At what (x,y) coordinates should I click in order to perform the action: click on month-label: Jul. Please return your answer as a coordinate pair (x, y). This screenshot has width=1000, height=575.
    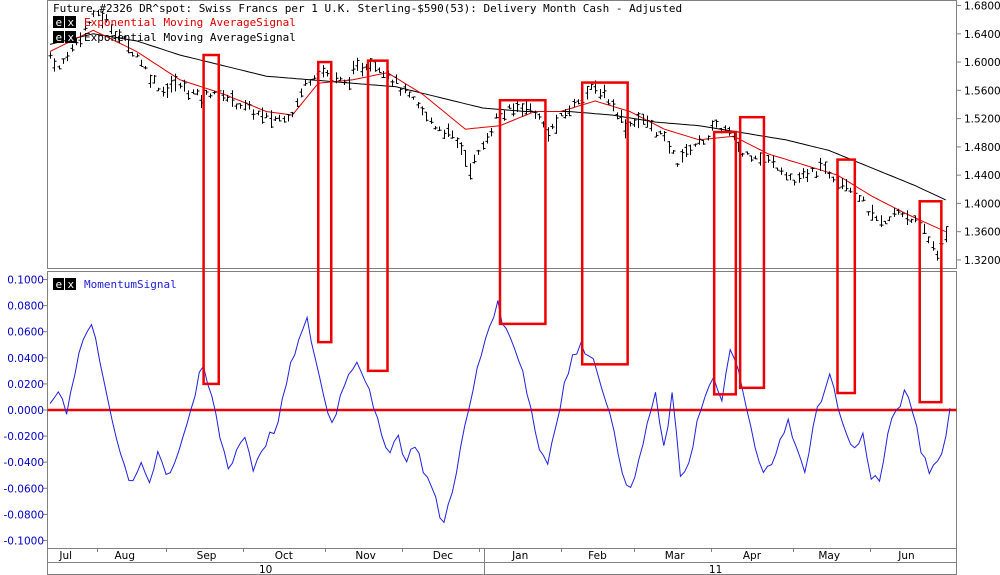
    Looking at the image, I should click on (65, 556).